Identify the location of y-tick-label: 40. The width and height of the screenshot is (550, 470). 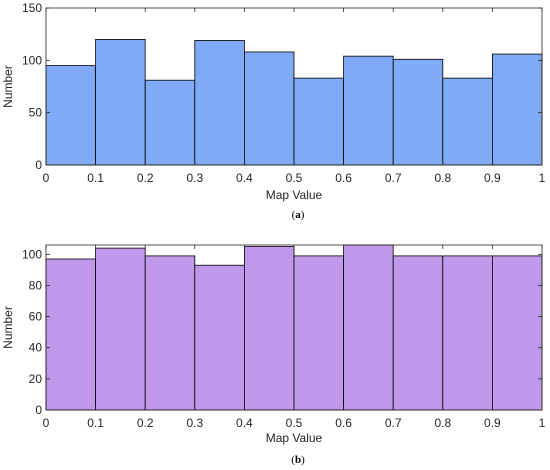
(36, 348).